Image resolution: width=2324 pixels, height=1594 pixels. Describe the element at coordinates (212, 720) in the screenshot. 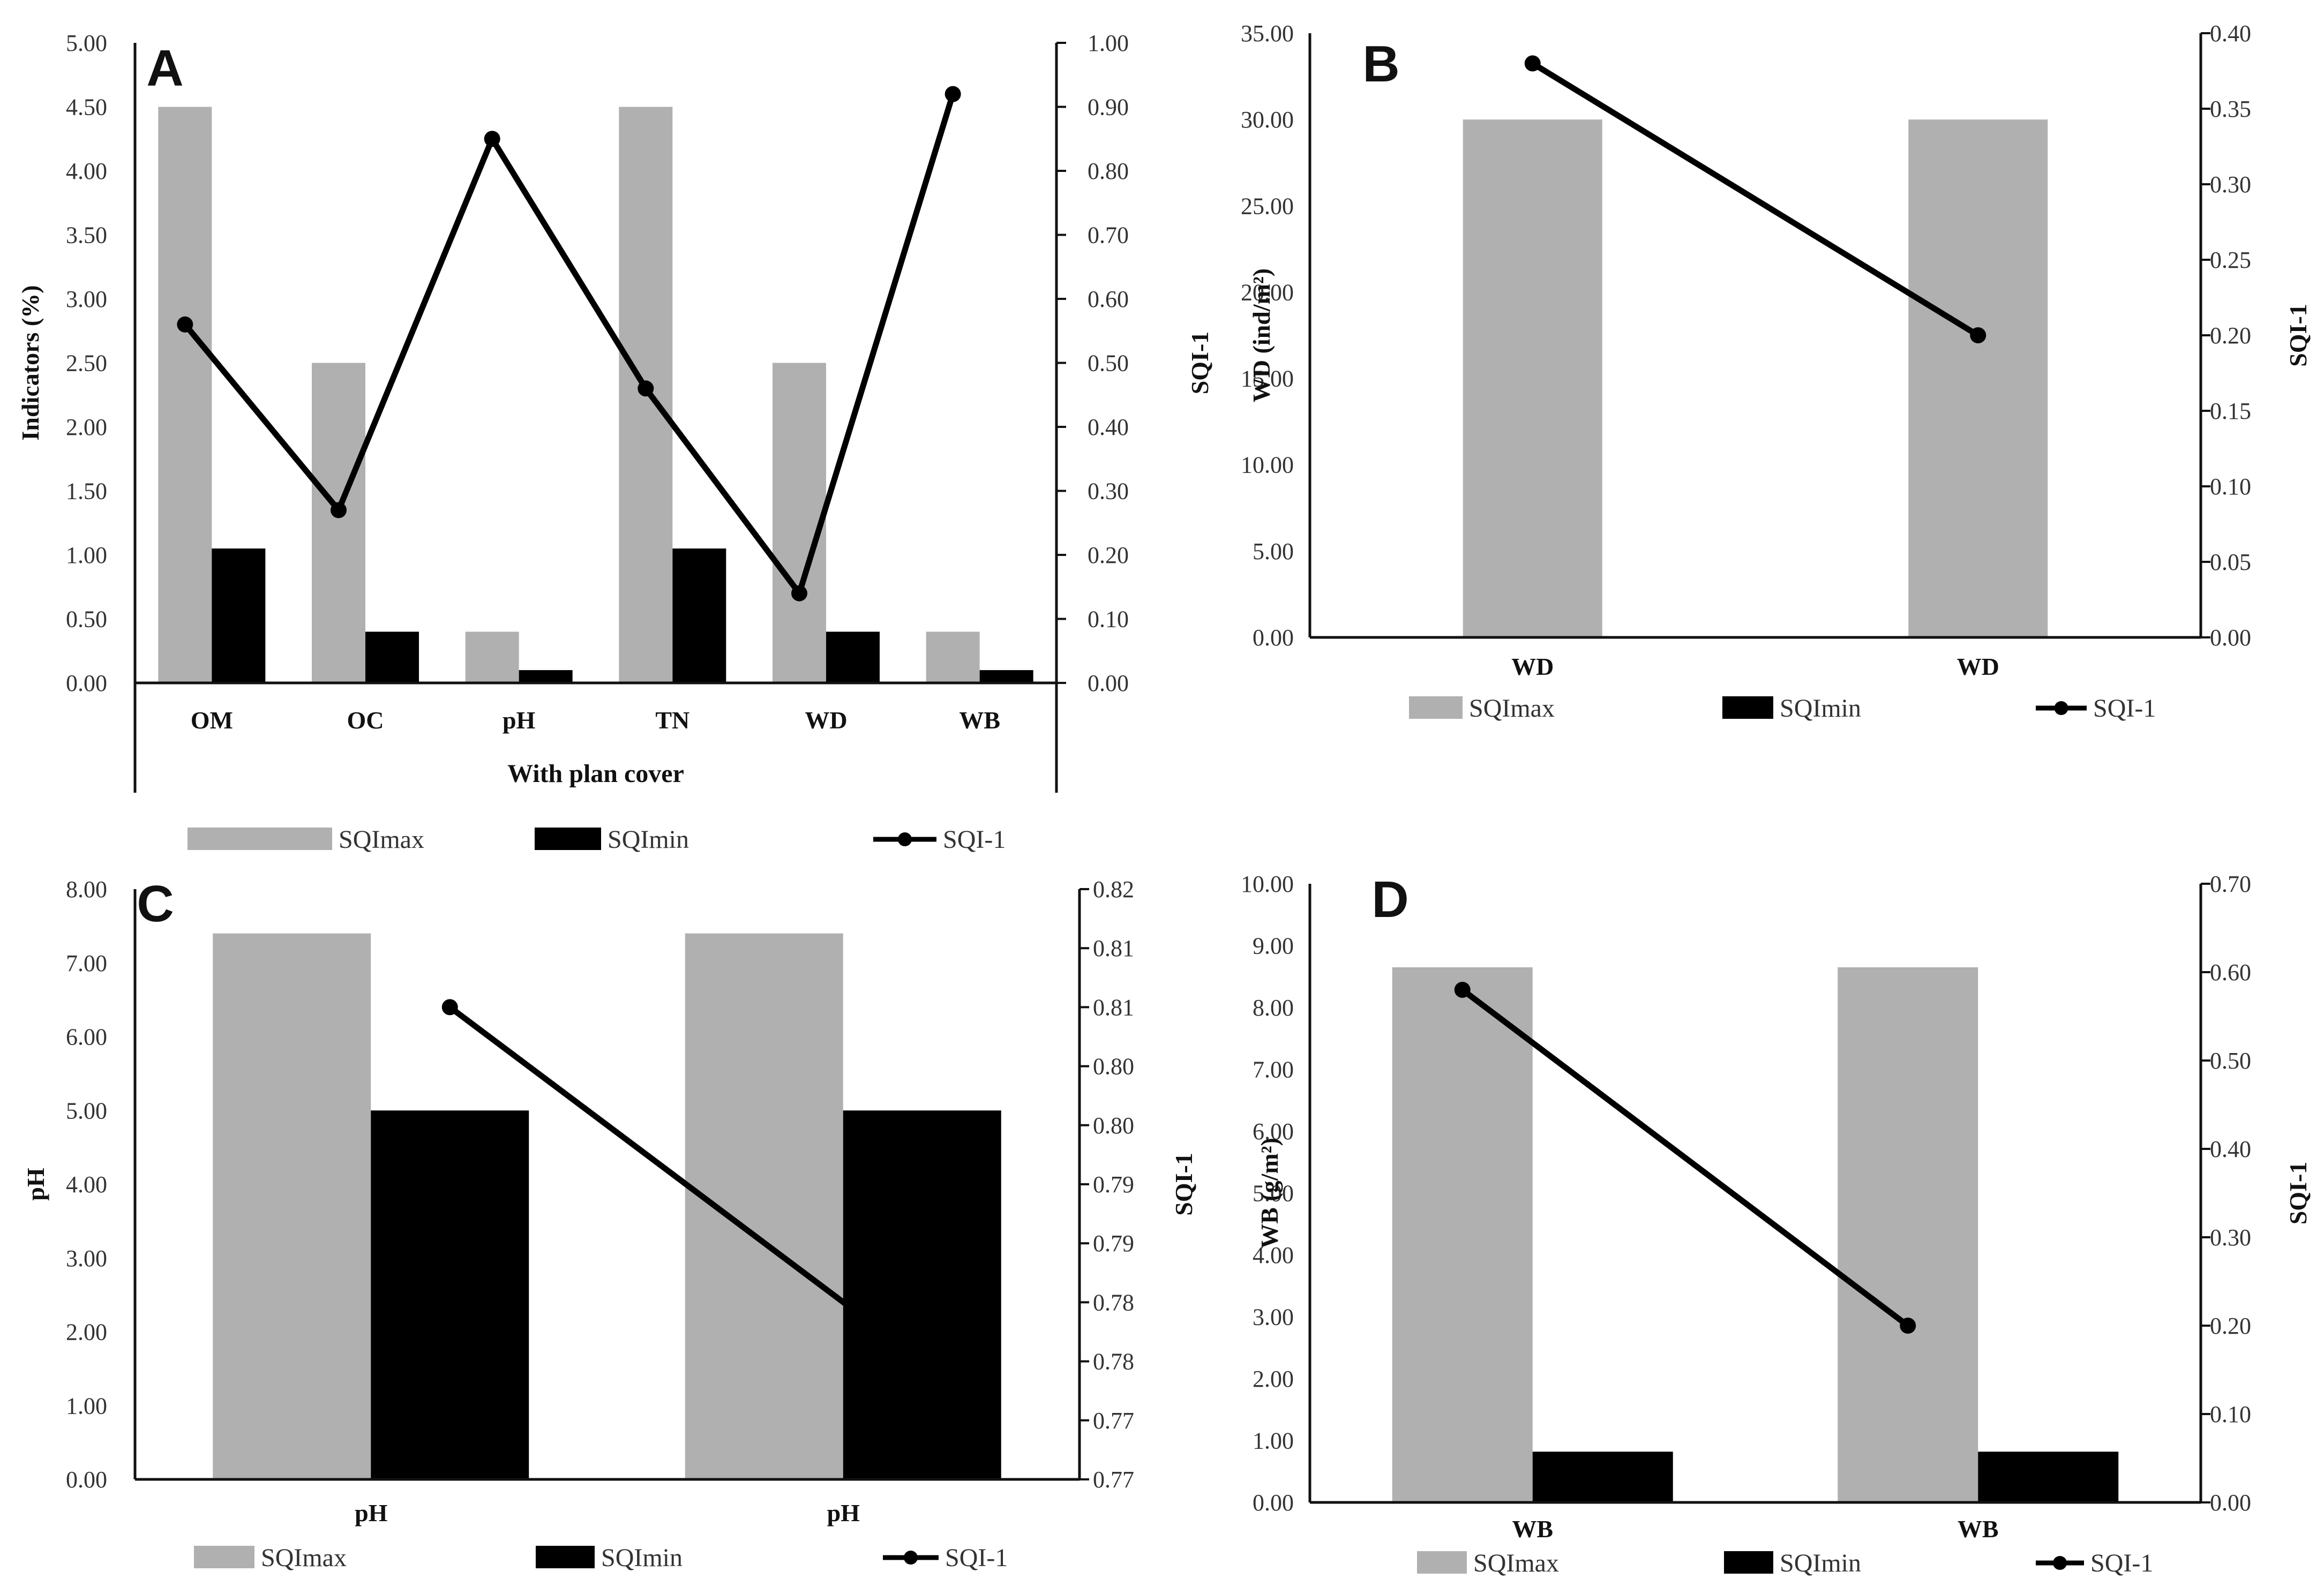

I see `category-label: OM` at that location.